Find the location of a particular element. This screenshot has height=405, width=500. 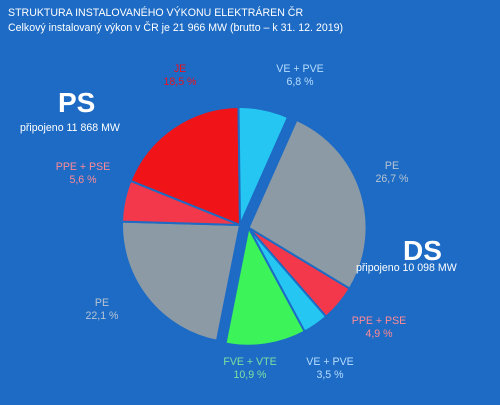

pie-slice-ps-pe is located at coordinates (181, 281).